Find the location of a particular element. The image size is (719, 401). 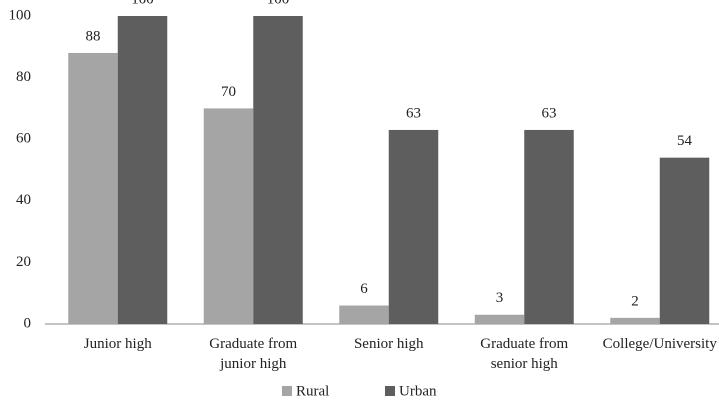

x-tick-line: College/University is located at coordinates (660, 344).